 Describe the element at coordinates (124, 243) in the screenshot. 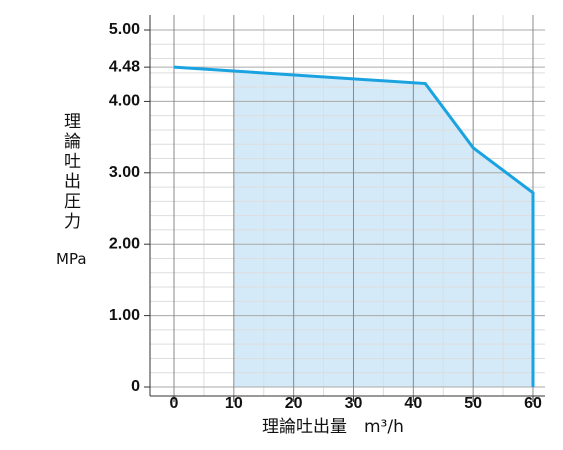

I see `y-tick-label: 2.00` at that location.